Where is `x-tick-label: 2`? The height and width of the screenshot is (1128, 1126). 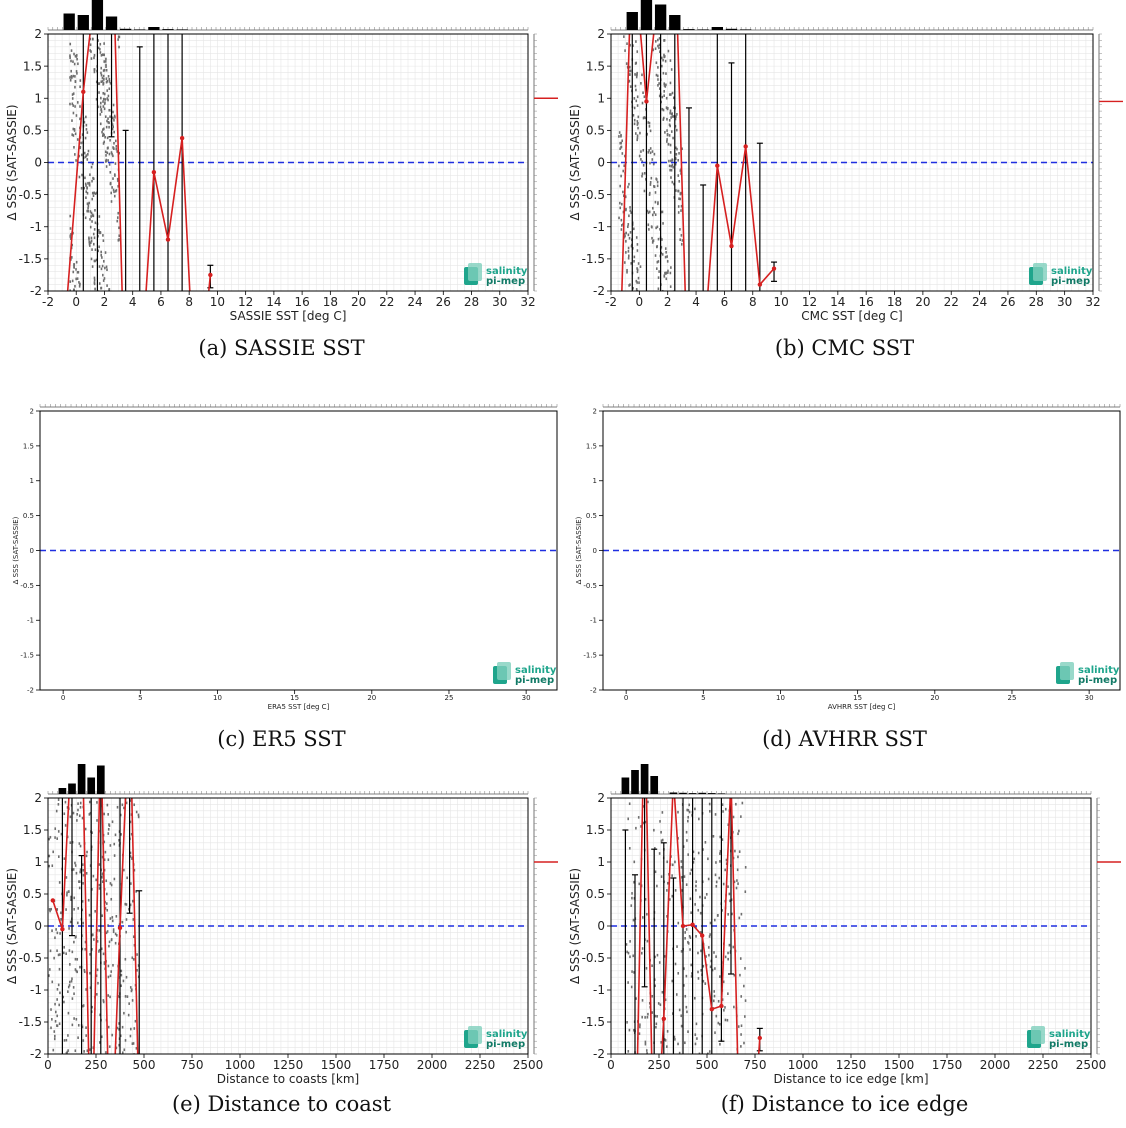
x-tick-label: 2 is located at coordinates (668, 302).